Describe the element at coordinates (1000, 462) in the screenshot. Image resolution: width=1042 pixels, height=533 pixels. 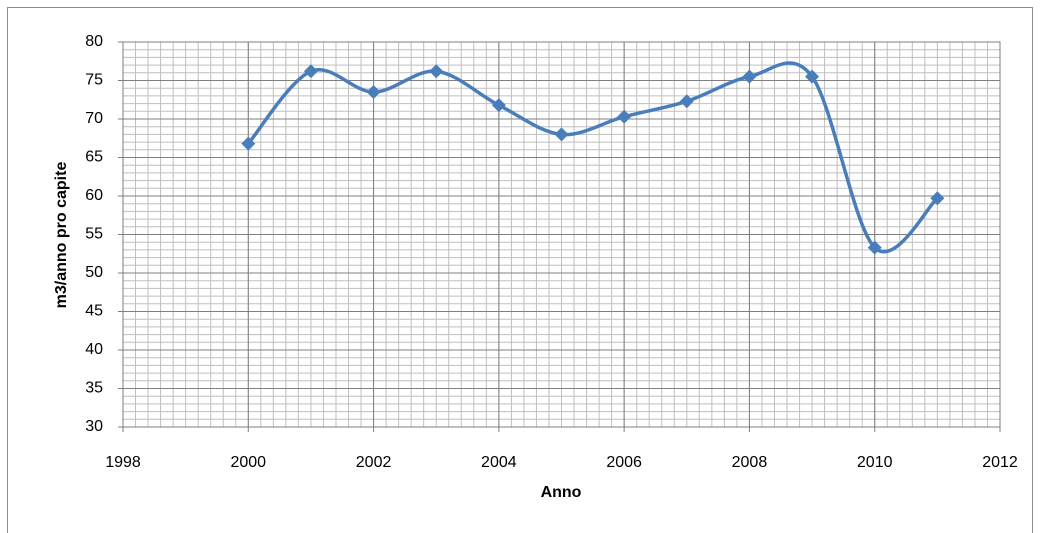
I see `x-tick-label: 2012` at that location.